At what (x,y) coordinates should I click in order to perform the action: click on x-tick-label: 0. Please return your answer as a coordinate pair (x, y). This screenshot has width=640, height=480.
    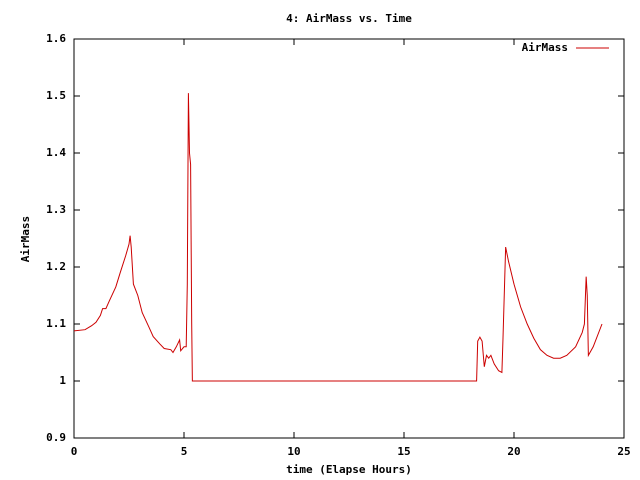
    Looking at the image, I should click on (74, 451).